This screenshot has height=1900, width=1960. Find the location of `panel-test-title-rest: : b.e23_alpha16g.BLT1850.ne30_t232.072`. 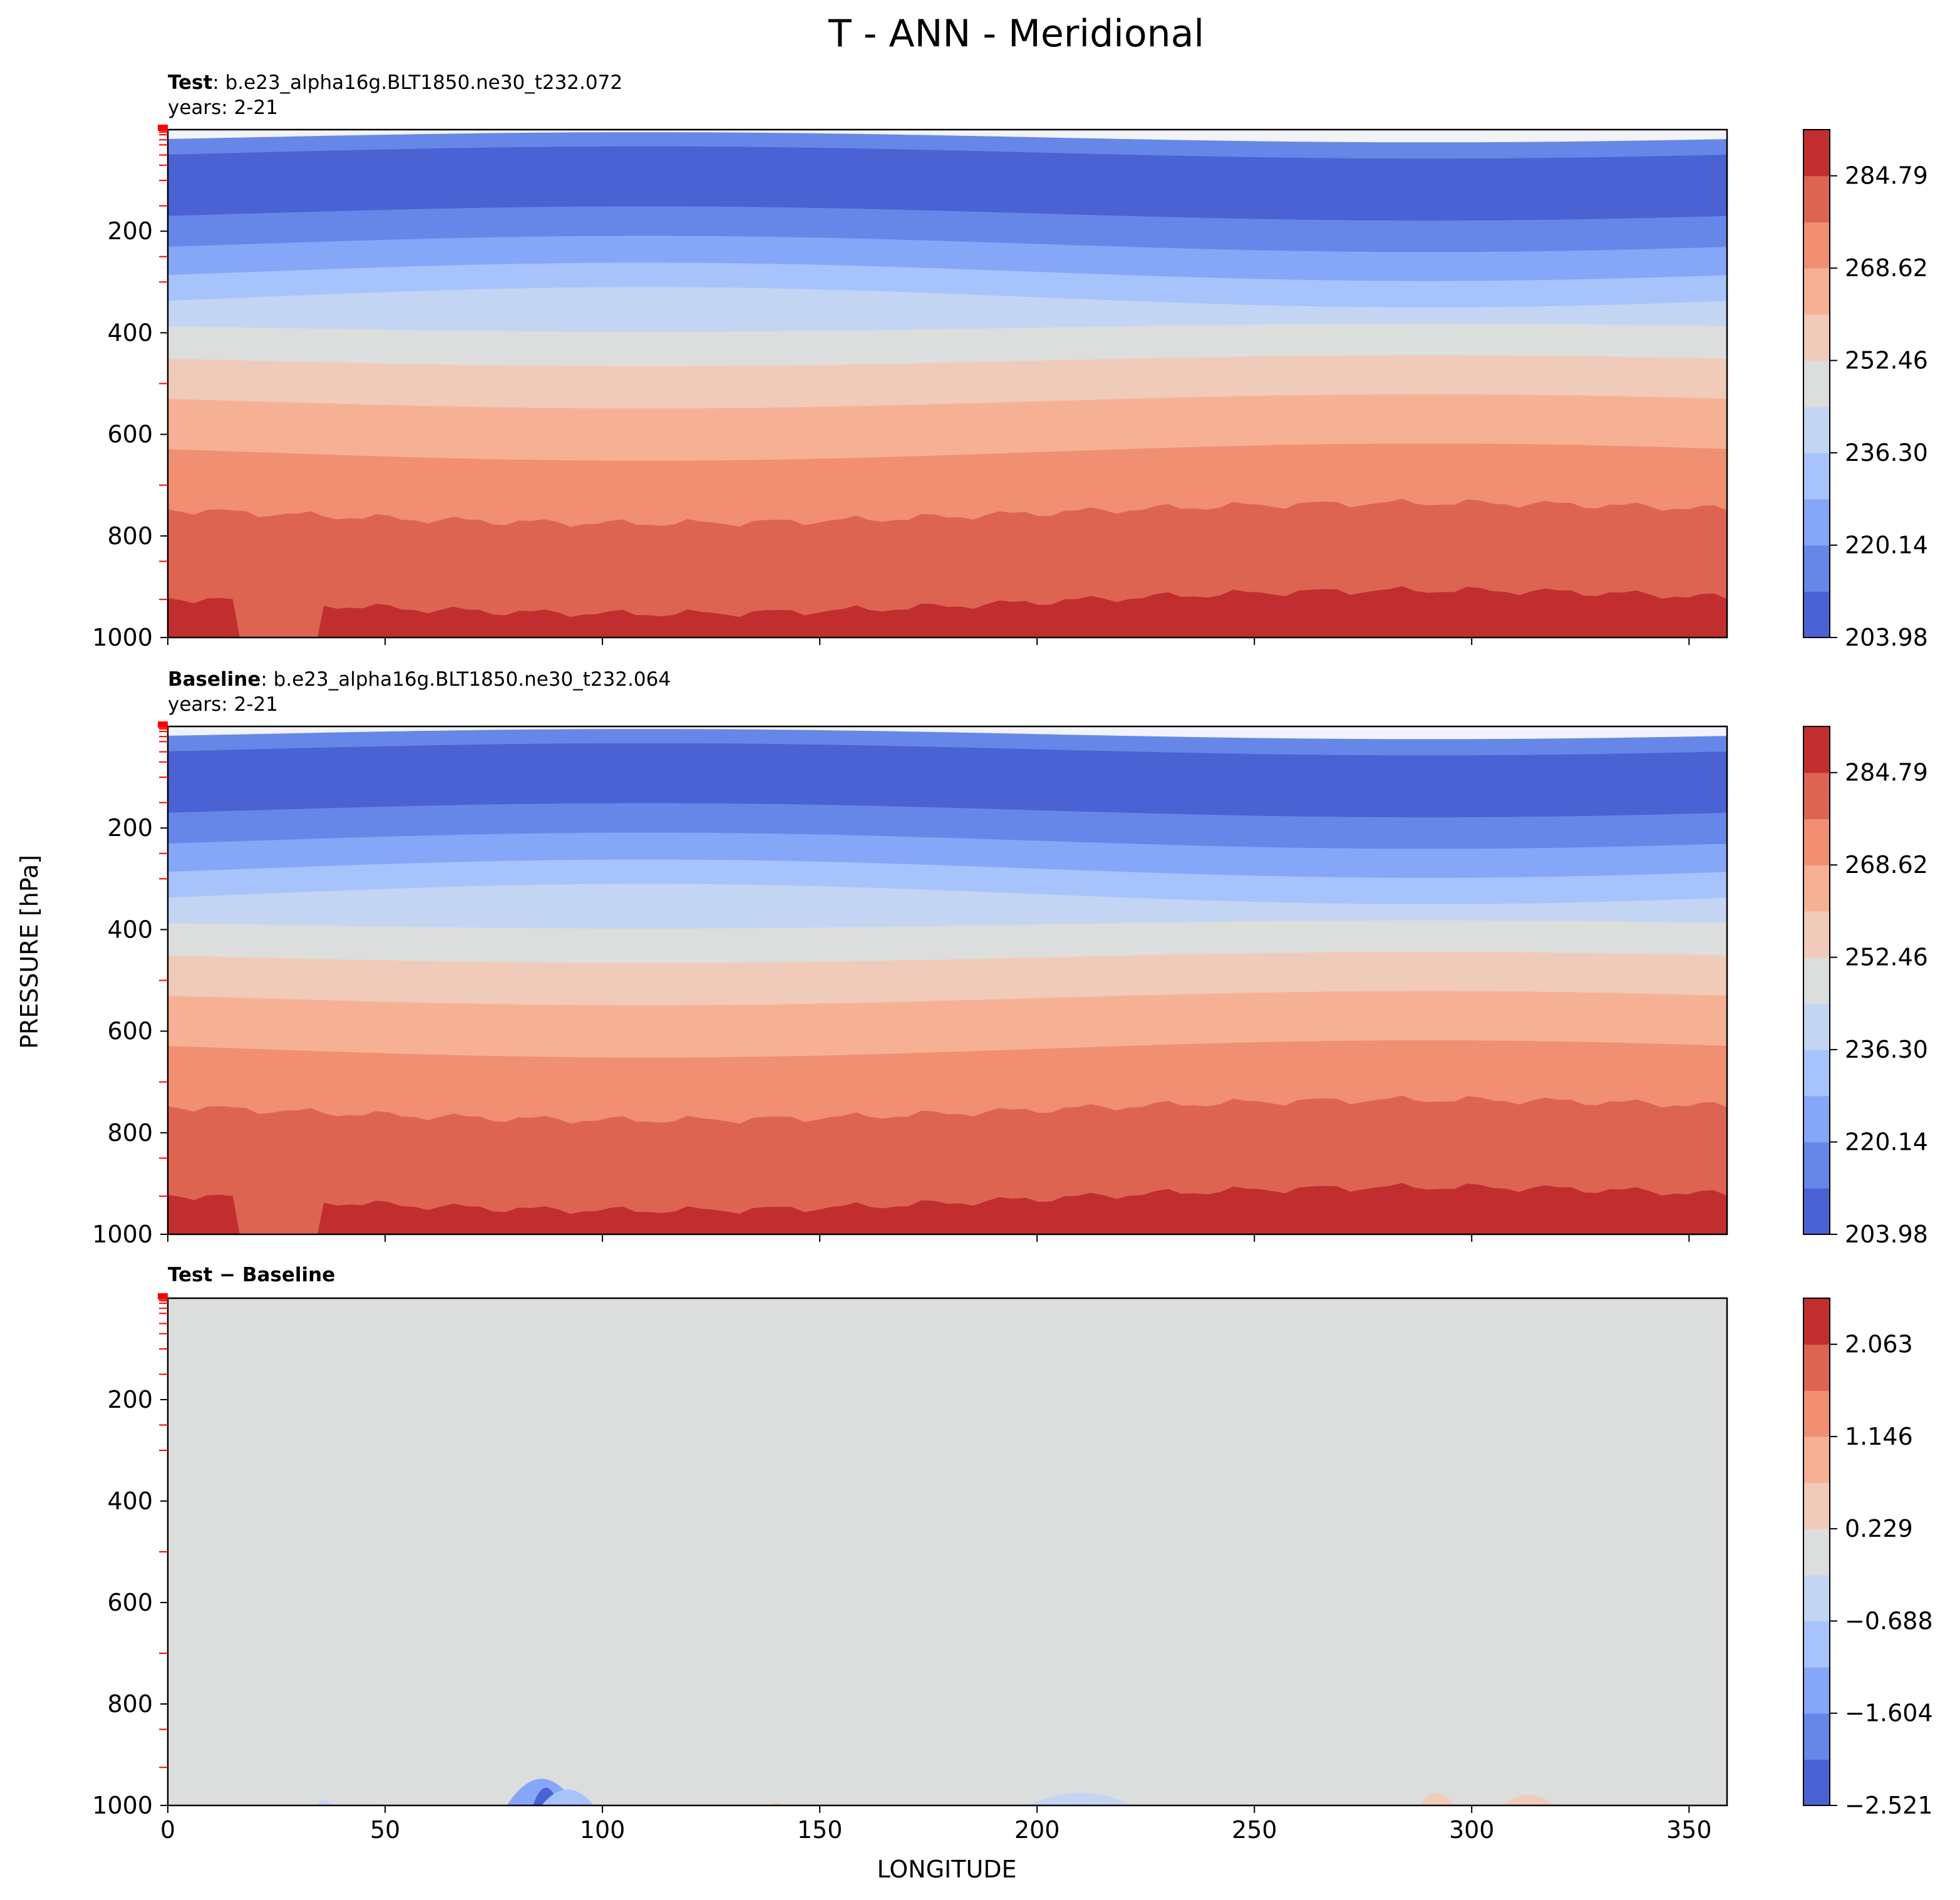

panel-test-title-rest: : b.e23_alpha16g.BLT1850.ne30_t232.072 is located at coordinates (417, 82).